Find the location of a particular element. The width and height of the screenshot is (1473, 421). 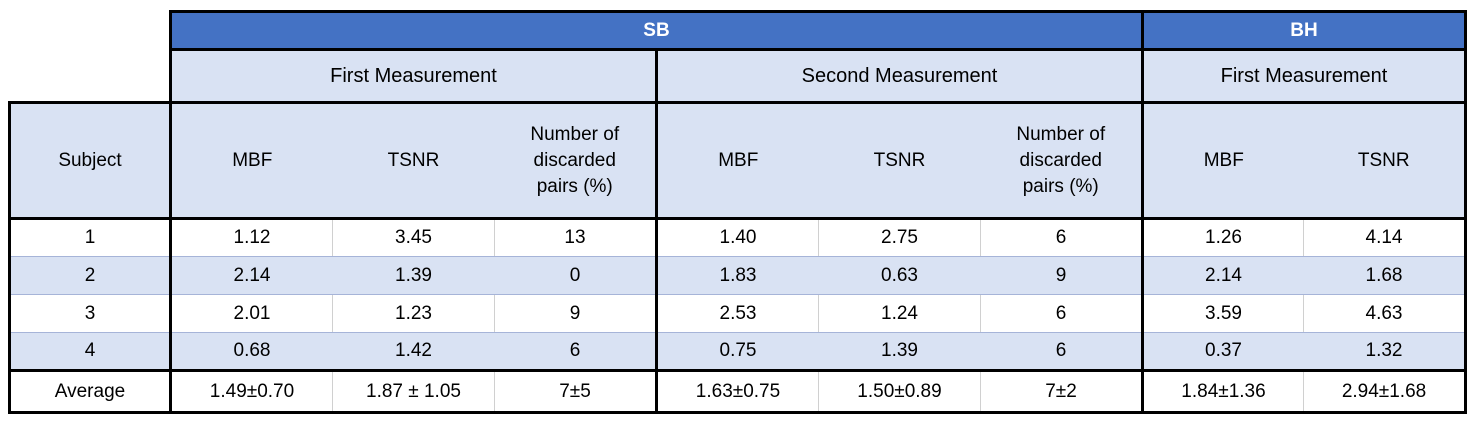

cell-r3-mbf-1: 0.68 is located at coordinates (251, 351).